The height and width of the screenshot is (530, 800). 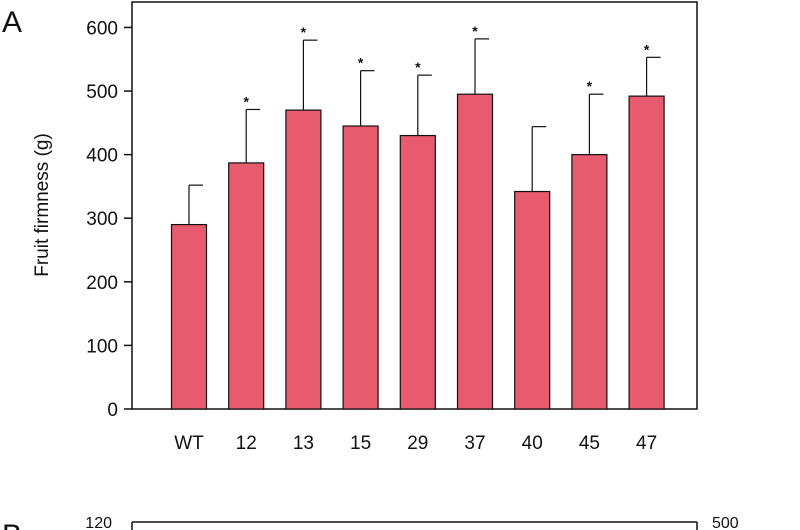 What do you see at coordinates (304, 32) in the screenshot?
I see `significance-star-13: *` at bounding box center [304, 32].